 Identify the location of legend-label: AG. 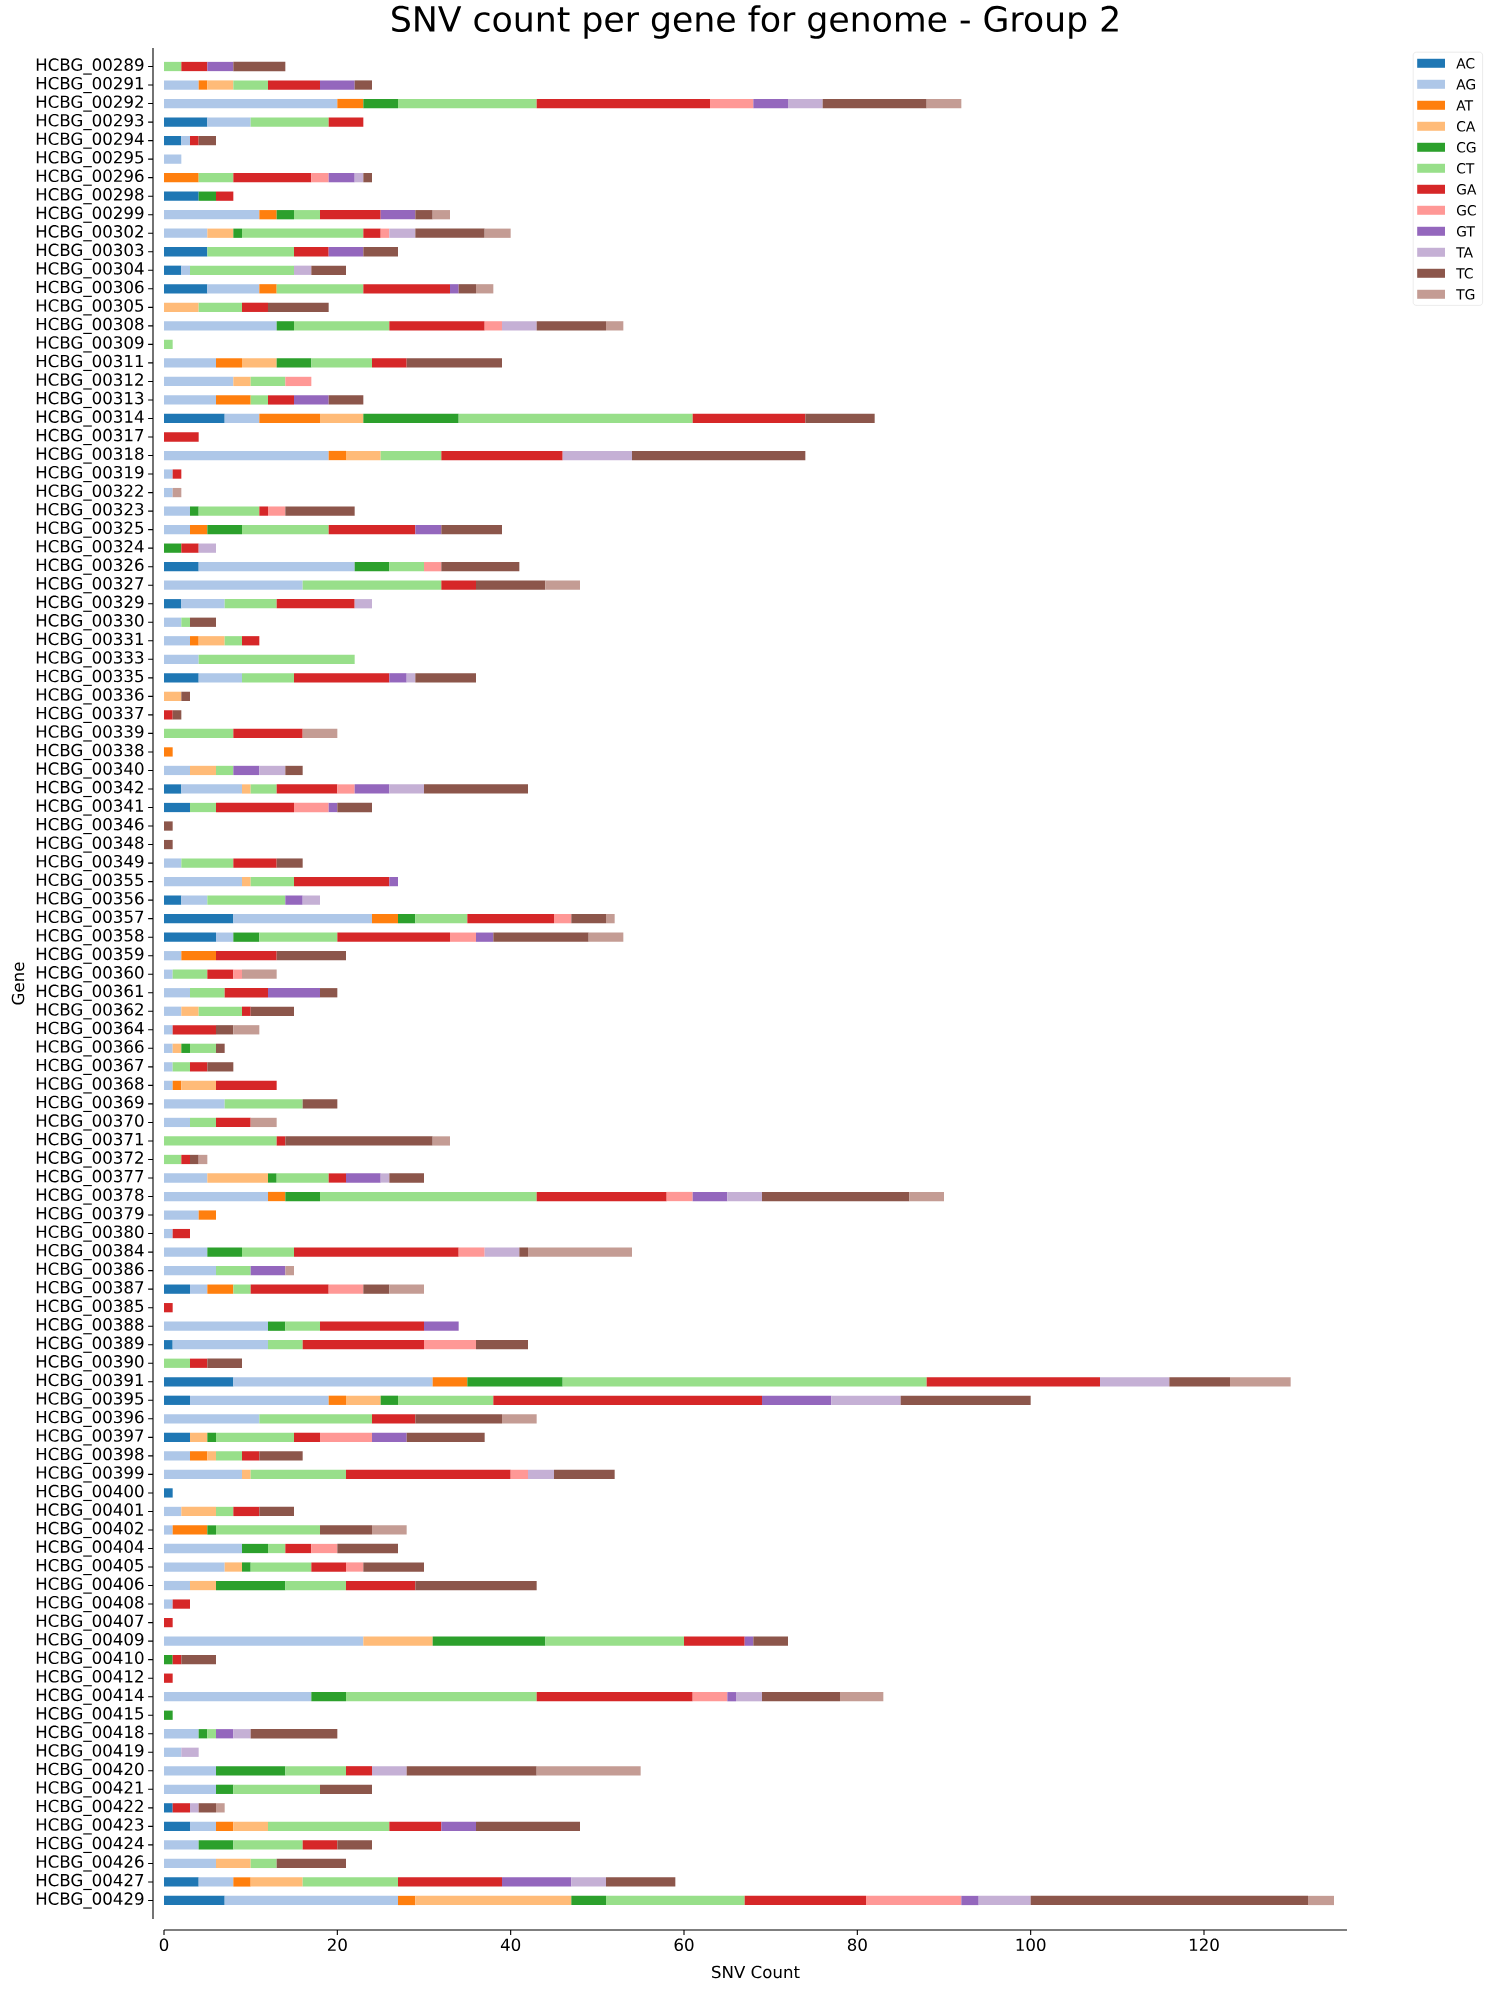
(1466, 84).